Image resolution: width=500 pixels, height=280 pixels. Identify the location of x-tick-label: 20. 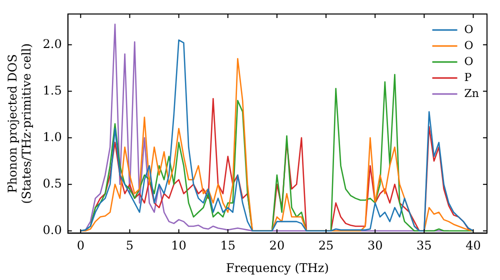
(277, 245).